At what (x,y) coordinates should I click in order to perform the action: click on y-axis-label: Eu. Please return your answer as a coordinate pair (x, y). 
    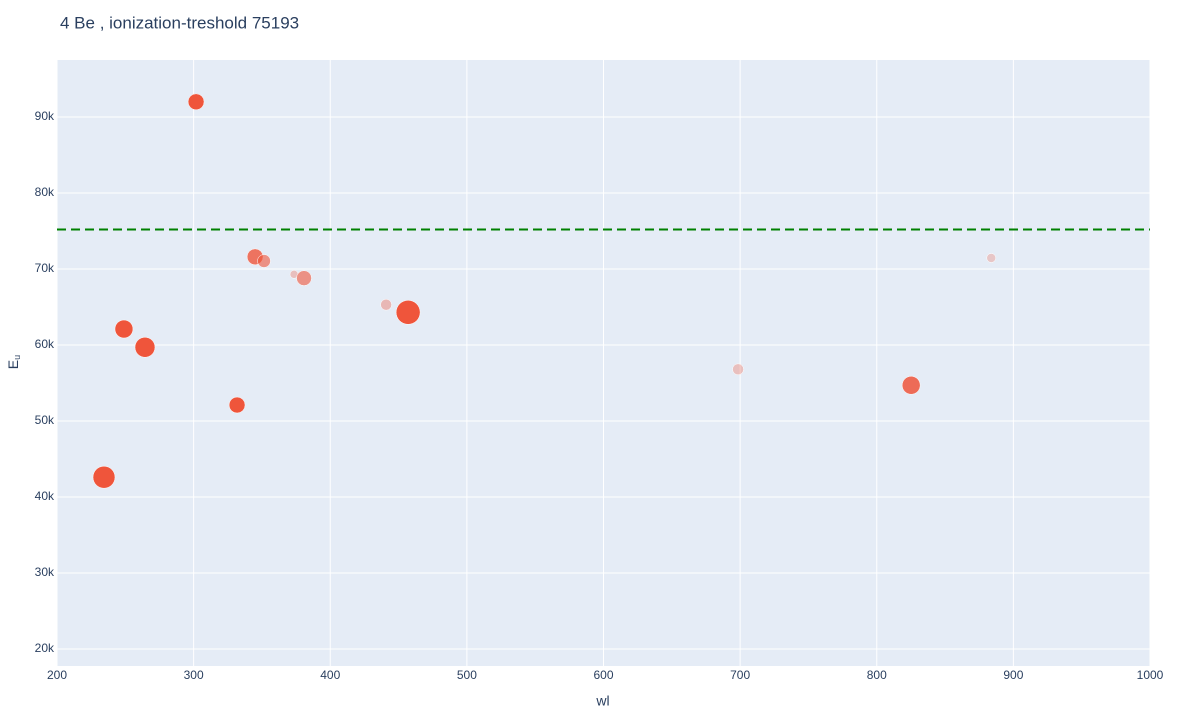
    Looking at the image, I should click on (14, 362).